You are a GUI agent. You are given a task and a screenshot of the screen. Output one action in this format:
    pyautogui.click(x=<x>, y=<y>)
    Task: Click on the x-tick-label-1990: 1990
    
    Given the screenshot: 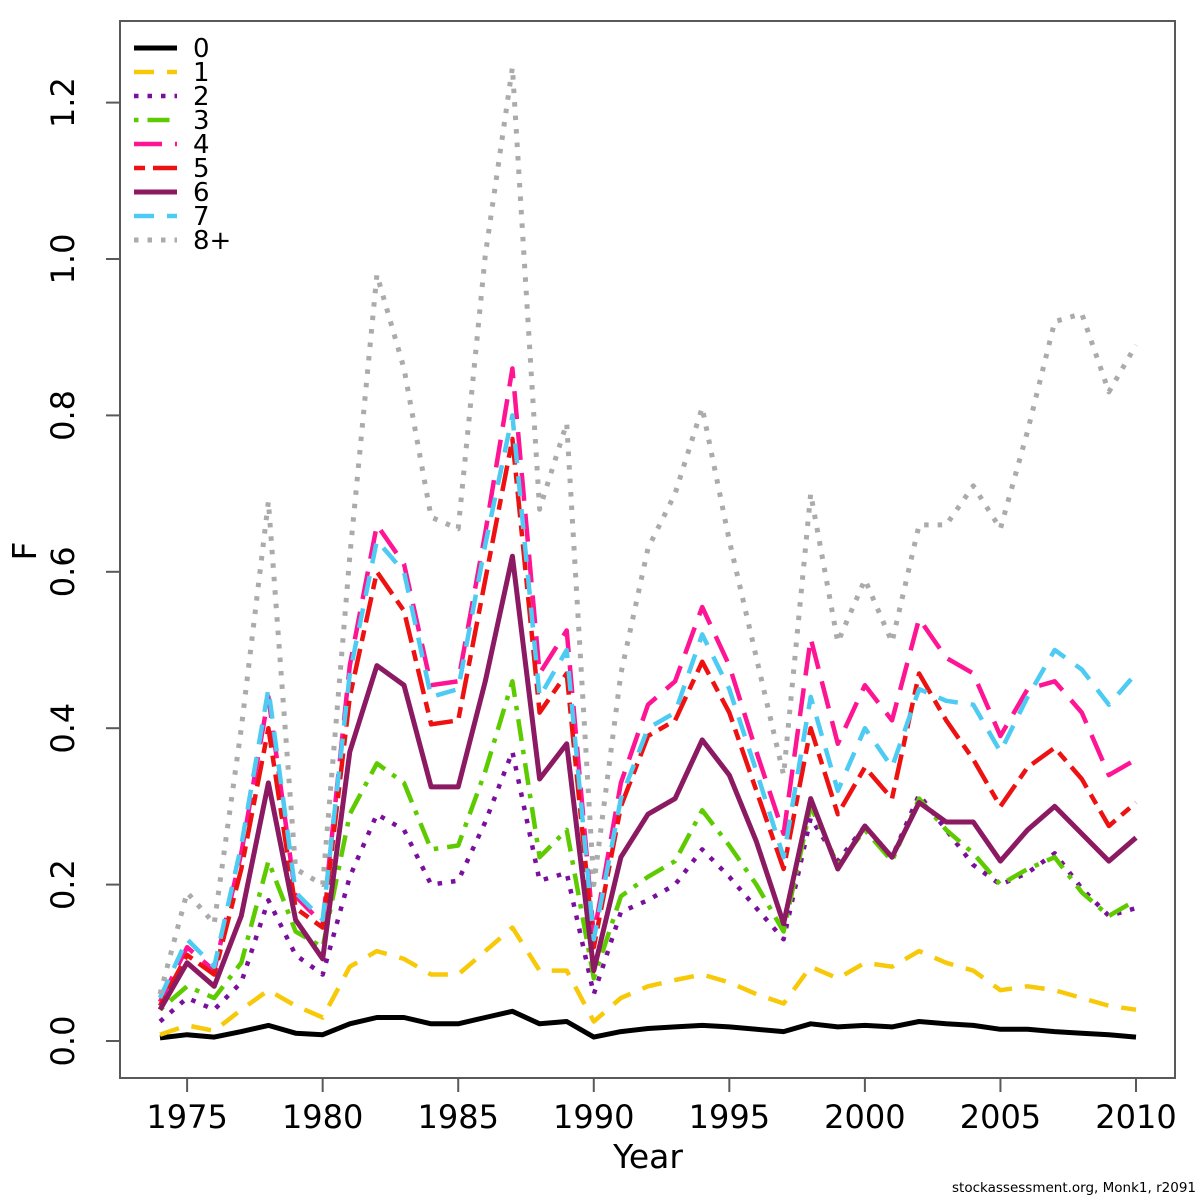 What is the action you would take?
    pyautogui.click(x=593, y=1117)
    